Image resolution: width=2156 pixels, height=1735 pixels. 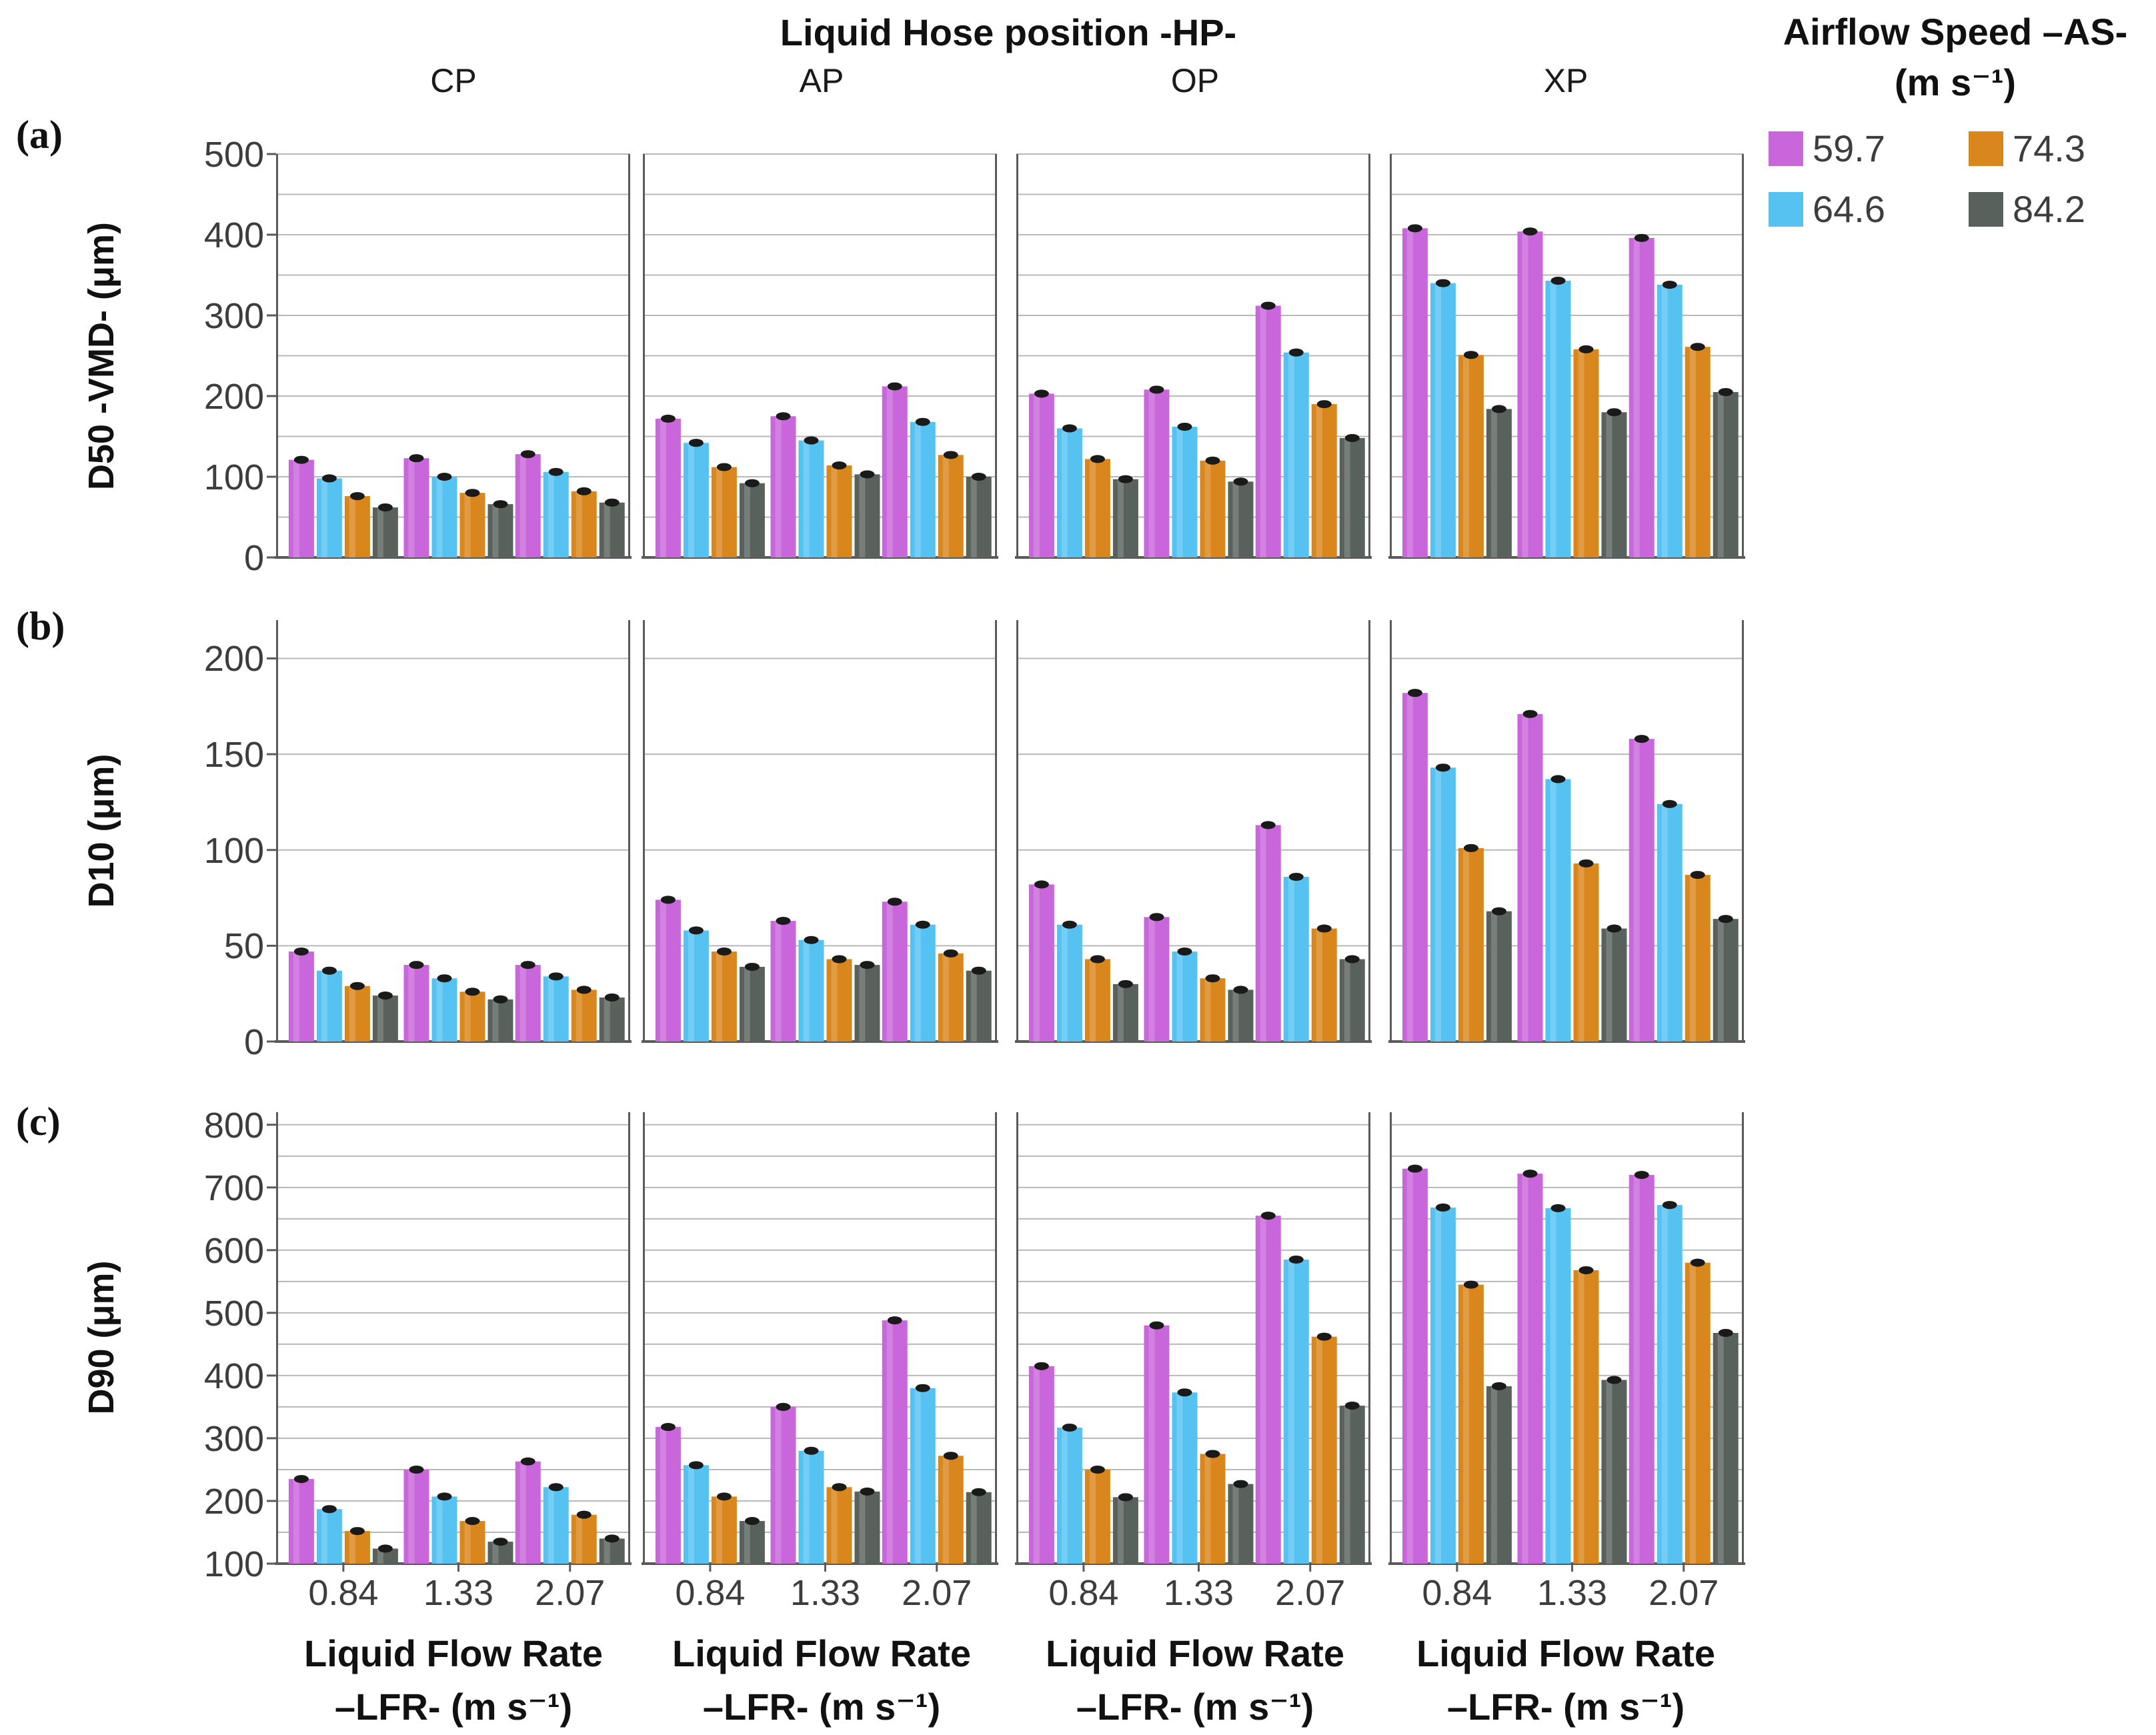 What do you see at coordinates (1415, 868) in the screenshot?
I see `bar-b-XP-0.84-59.7` at bounding box center [1415, 868].